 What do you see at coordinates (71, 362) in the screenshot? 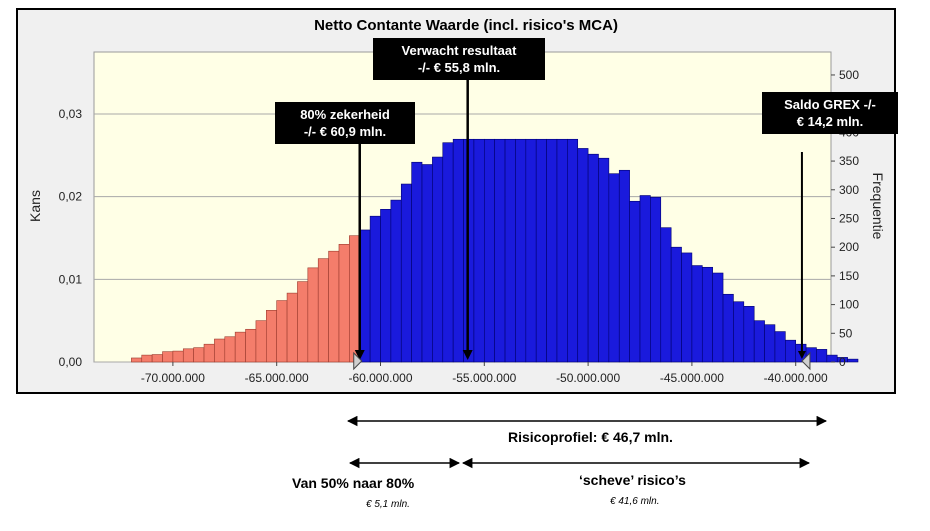
I see `y-tick-label-0: 0,00` at bounding box center [71, 362].